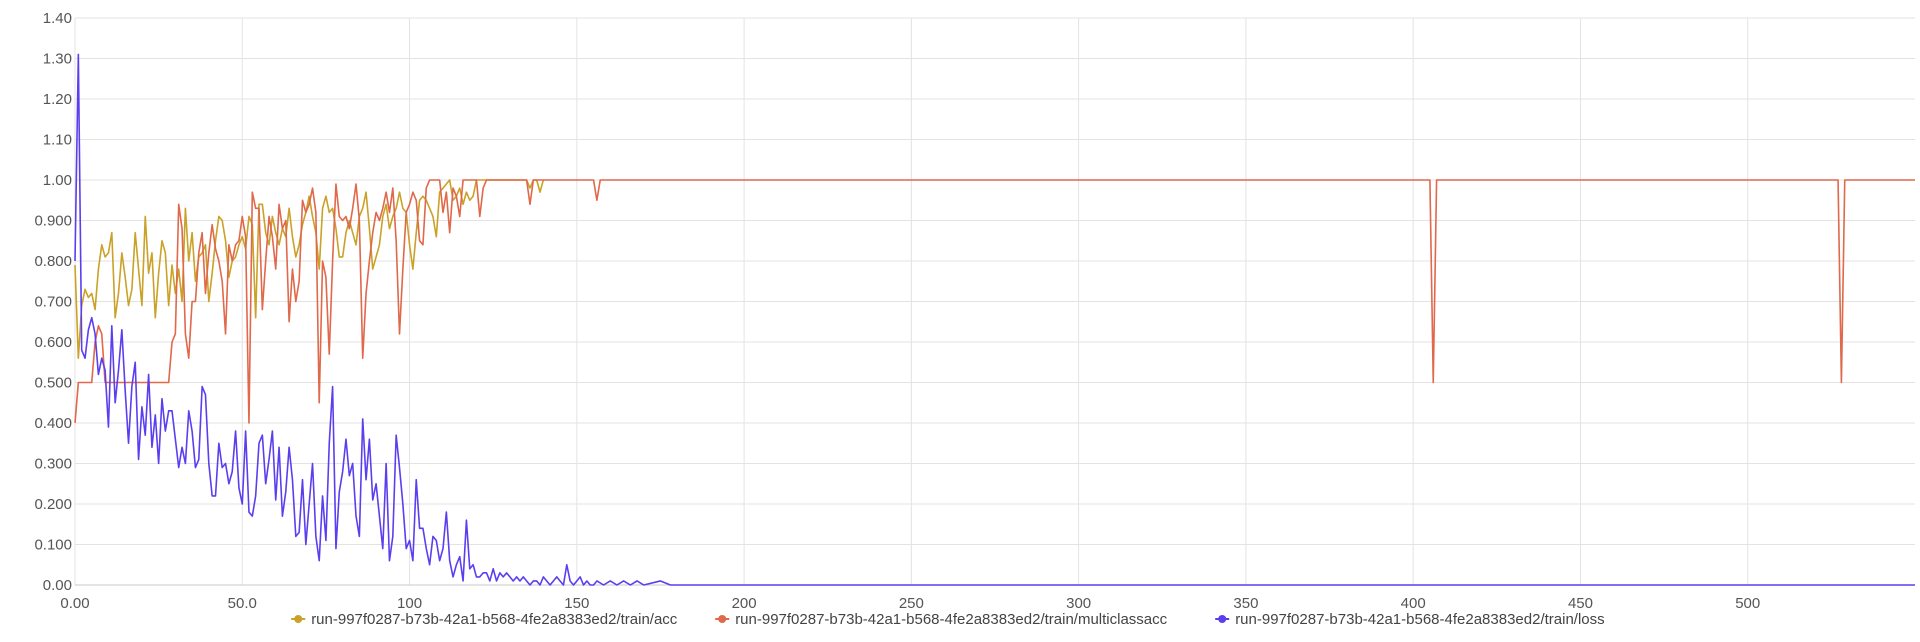  Describe the element at coordinates (53, 342) in the screenshot. I see `y-tick-label: 0.600` at that location.